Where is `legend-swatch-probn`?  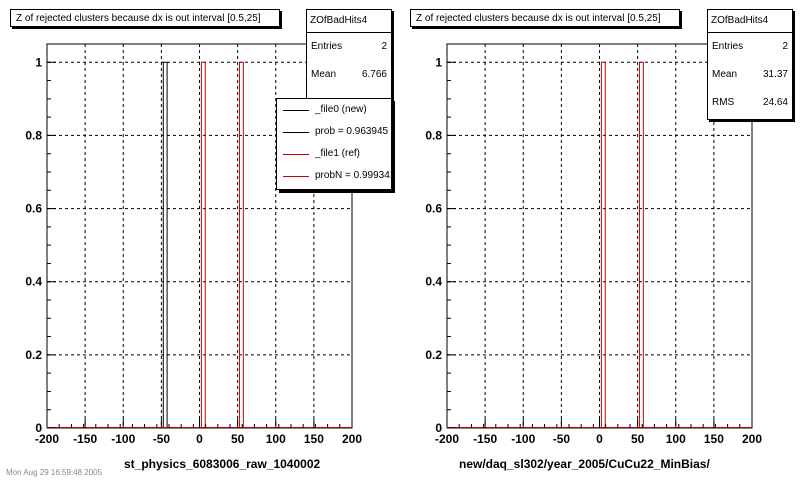 legend-swatch-probn is located at coordinates (296, 176).